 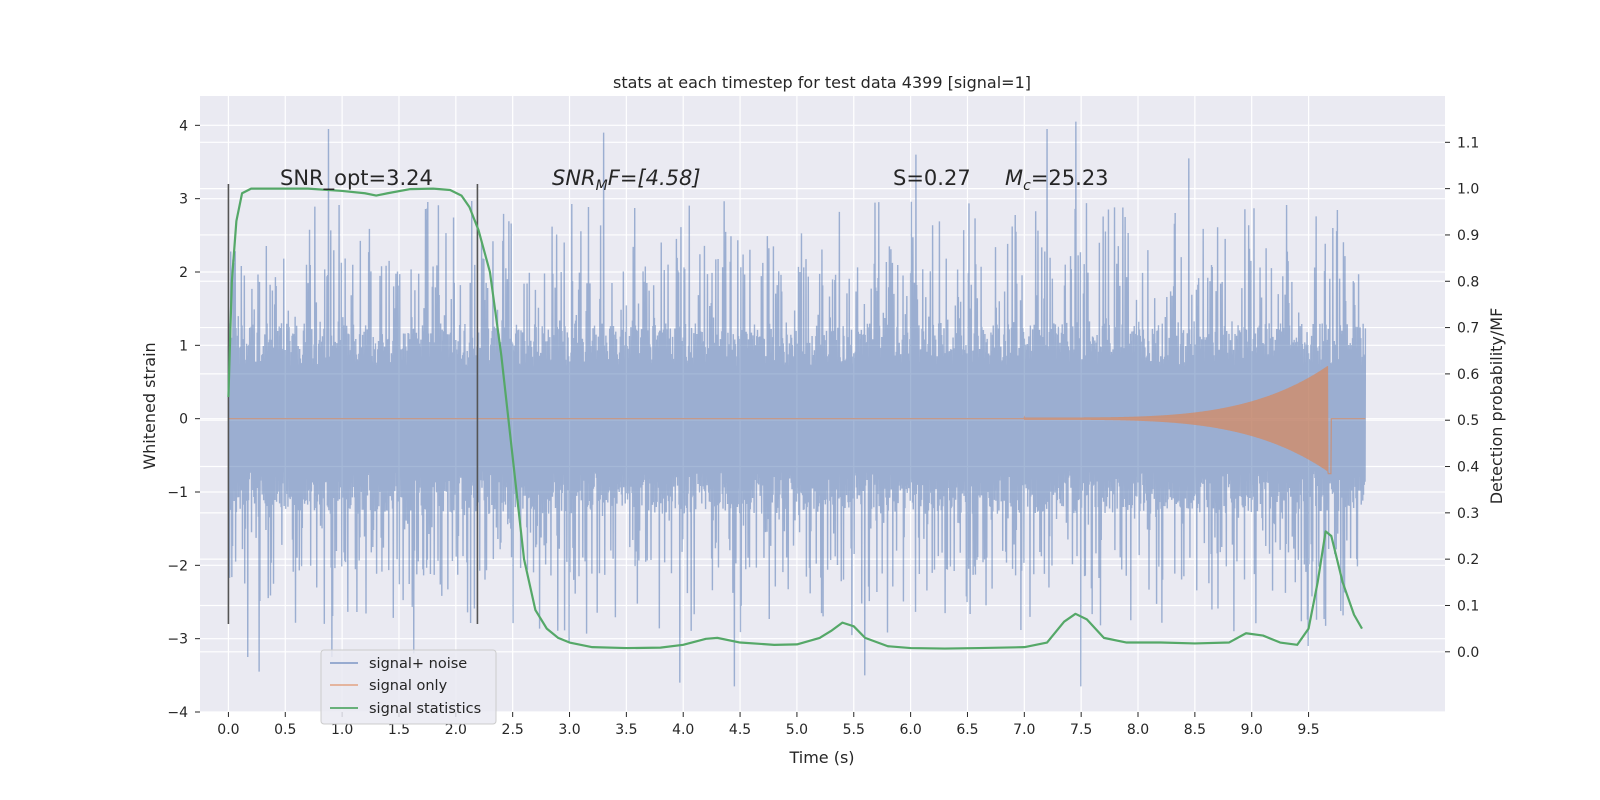 What do you see at coordinates (1468, 606) in the screenshot?
I see `y-right-tick-label: 0.1` at bounding box center [1468, 606].